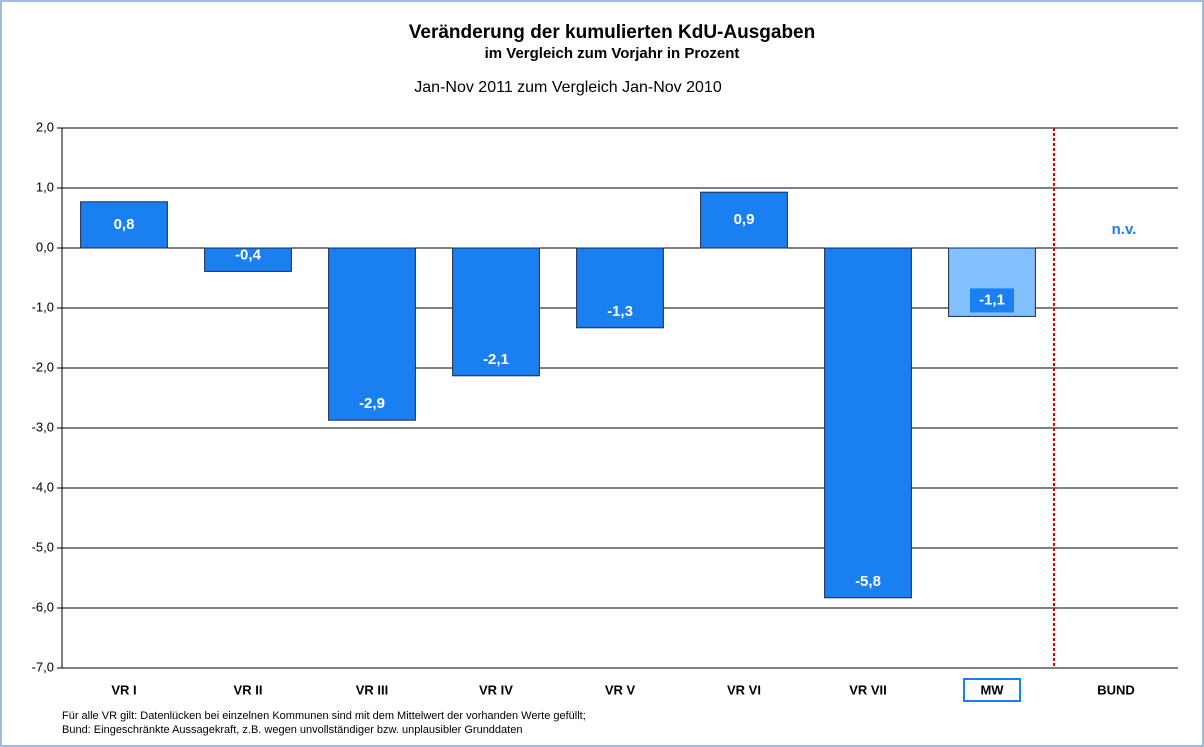  Describe the element at coordinates (620, 311) in the screenshot. I see `value-label: -1,3` at that location.